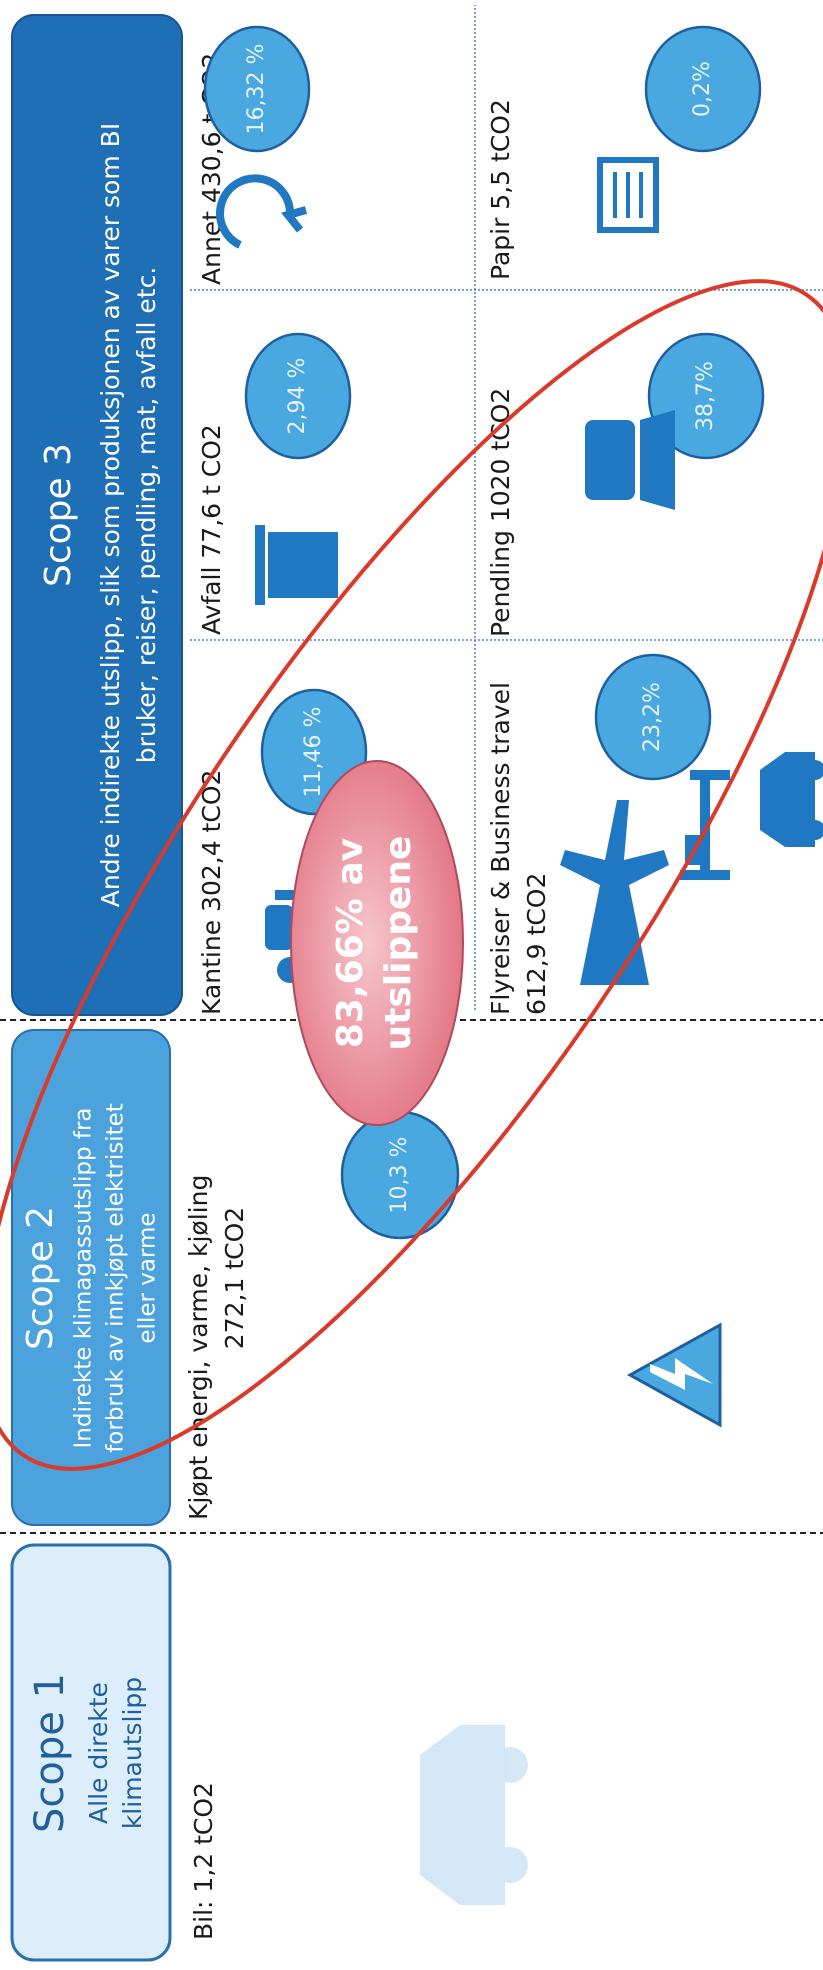 The height and width of the screenshot is (1970, 823). What do you see at coordinates (500, 189) in the screenshot?
I see `category-label: Papir 5,5 tCO2` at bounding box center [500, 189].